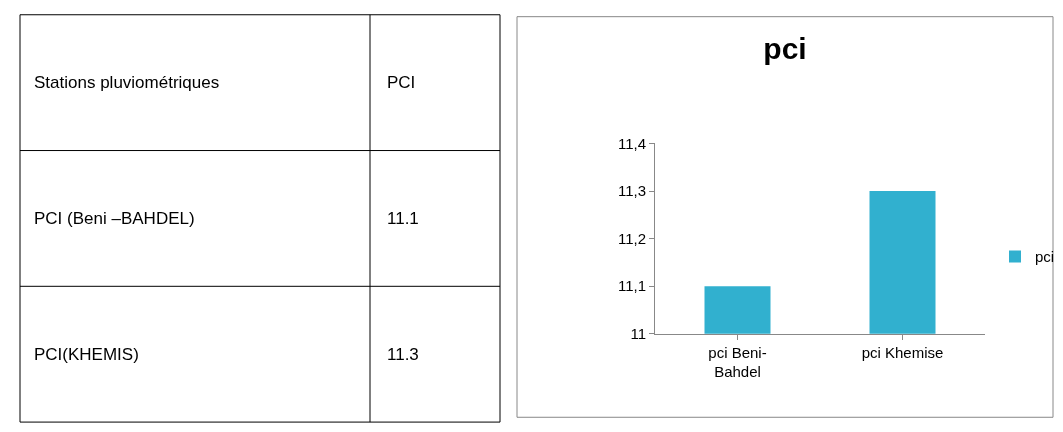  What do you see at coordinates (737, 362) in the screenshot?
I see `x-tick-label: pci Beni-Bahdel` at bounding box center [737, 362].